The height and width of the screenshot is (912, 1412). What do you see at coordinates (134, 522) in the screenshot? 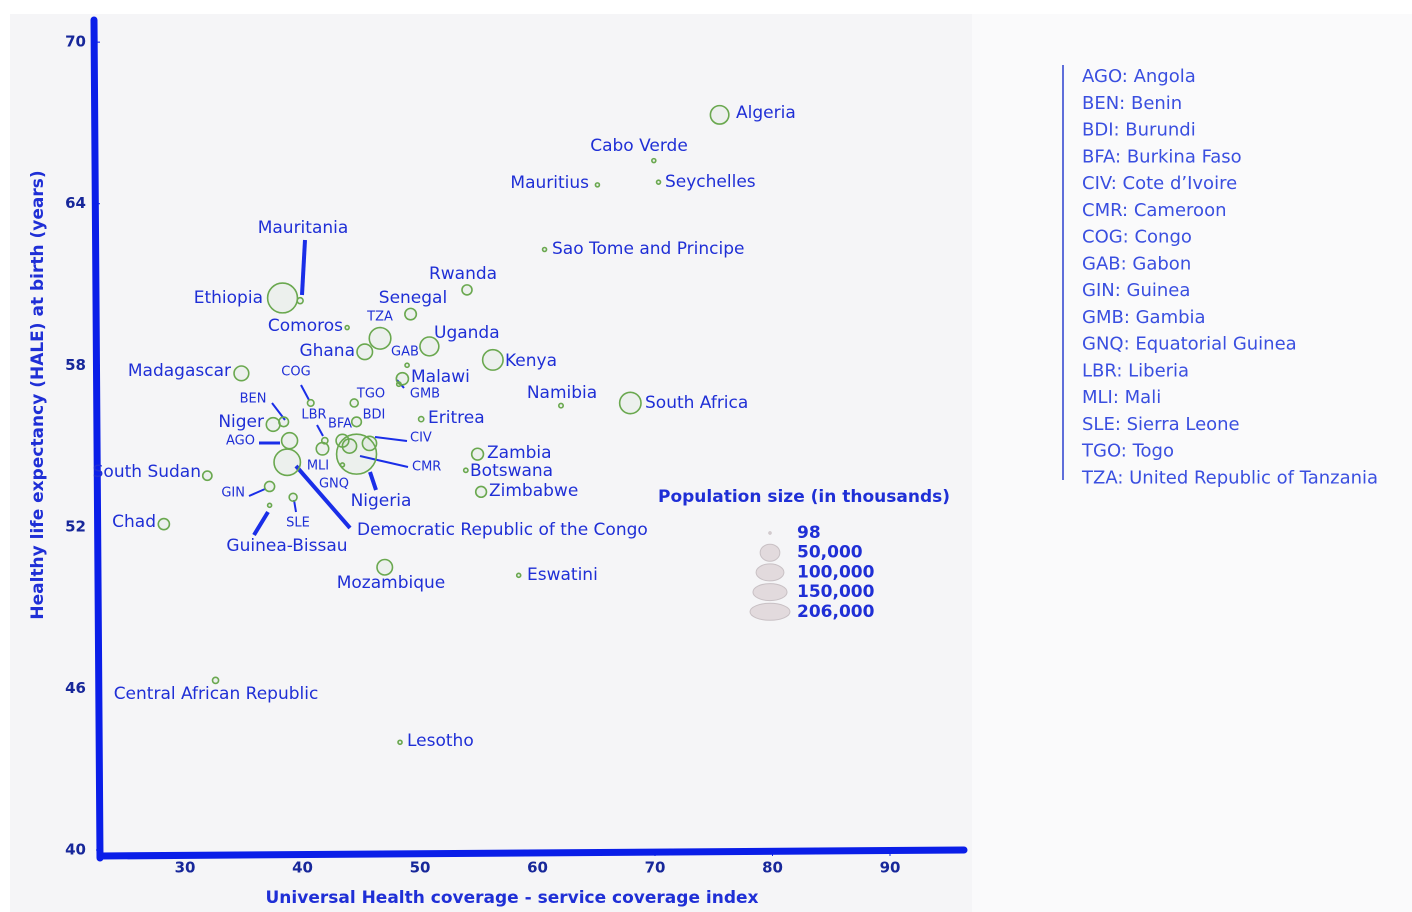
I see `point-label: Chad` at bounding box center [134, 522].